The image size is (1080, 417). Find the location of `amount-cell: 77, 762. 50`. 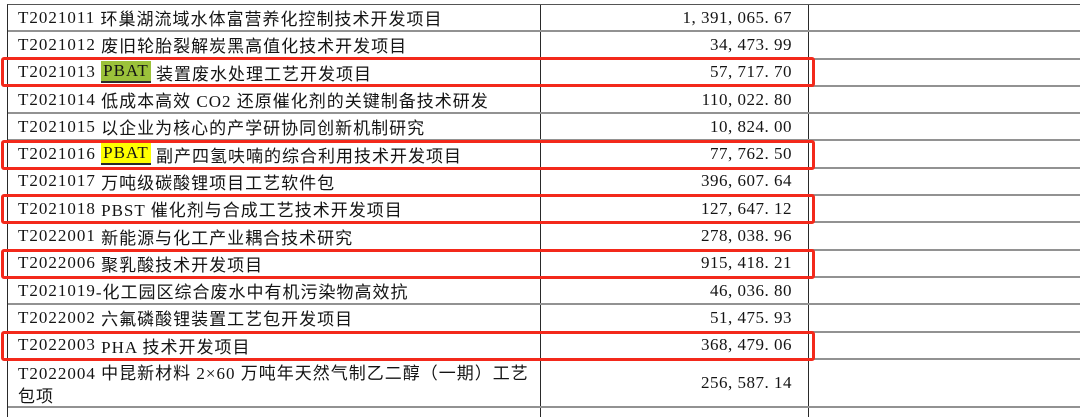

amount-cell: 77, 762. 50 is located at coordinates (675, 154).